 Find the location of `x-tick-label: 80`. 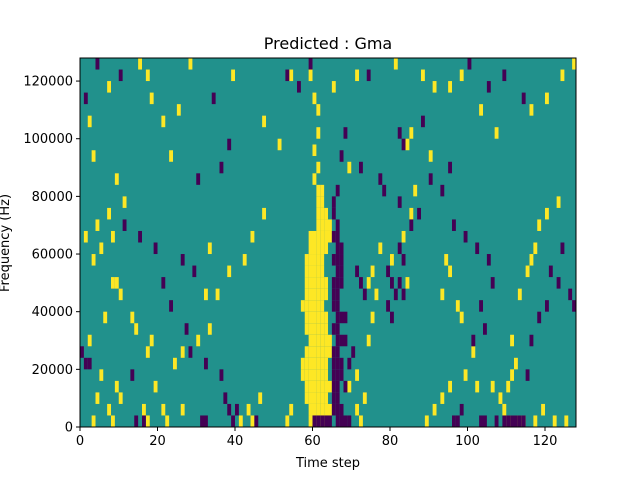

x-tick-label: 80 is located at coordinates (390, 441).